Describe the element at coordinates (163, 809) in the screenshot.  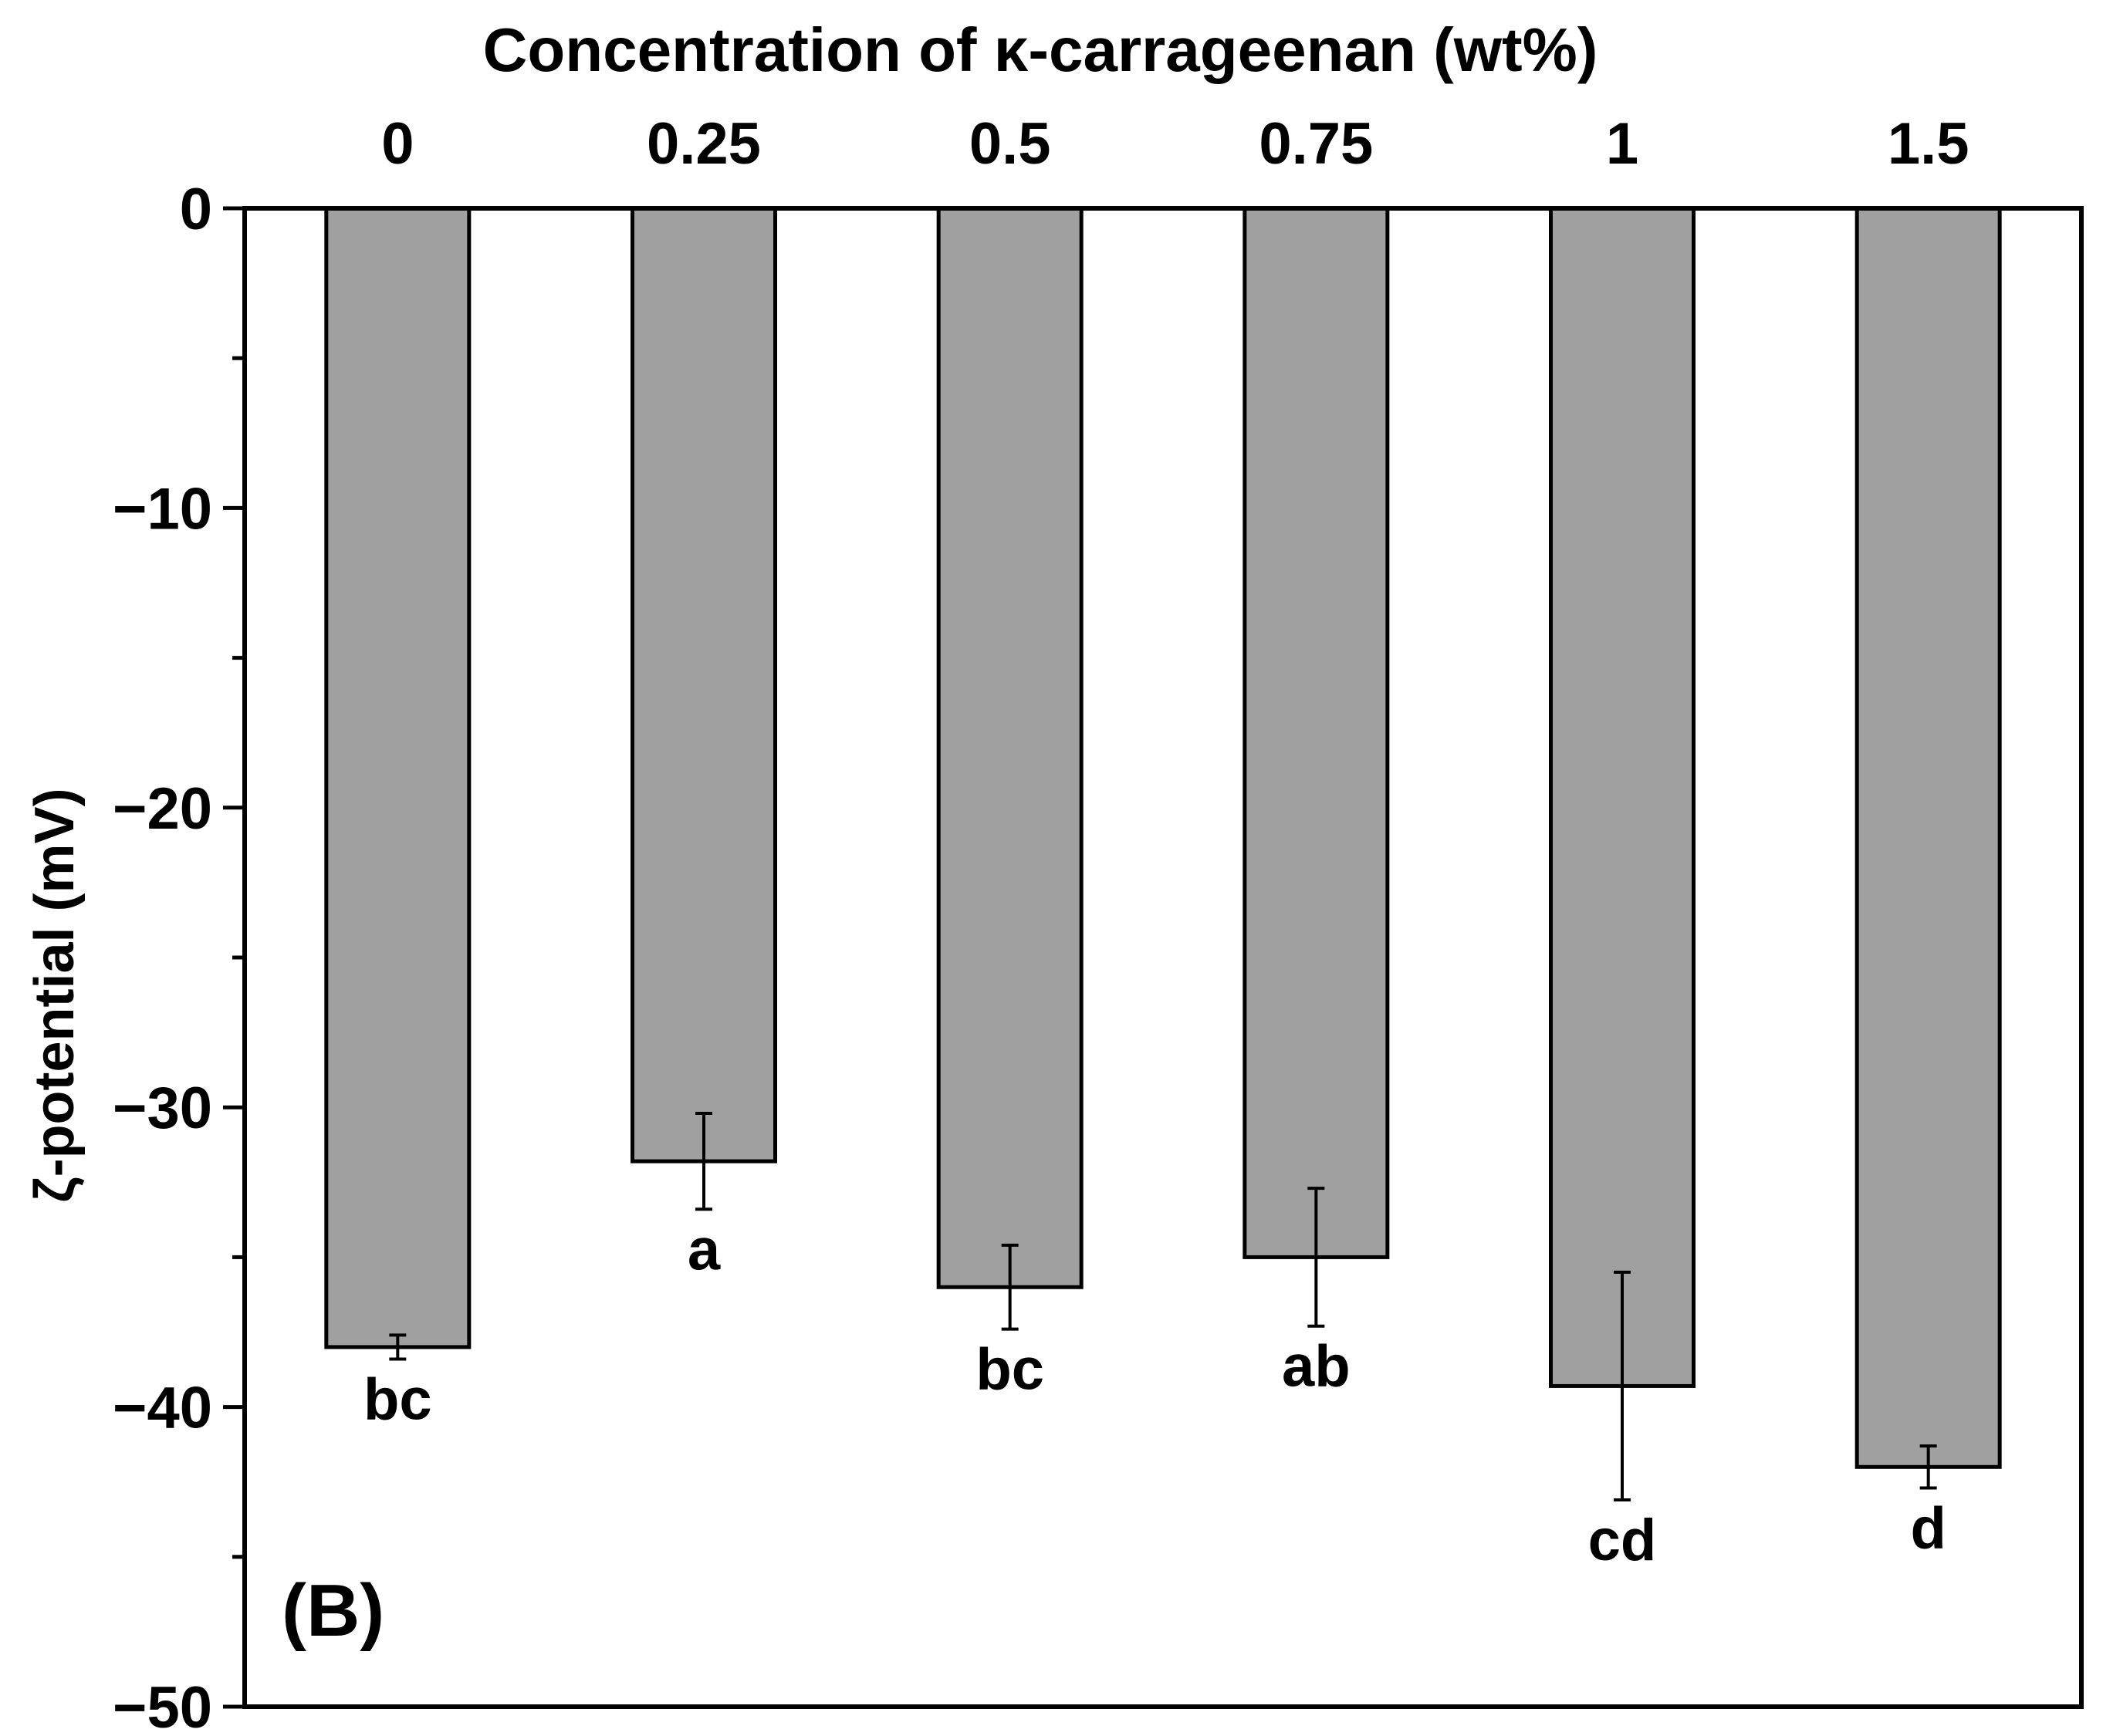
I see `y-tick-label: −20` at that location.